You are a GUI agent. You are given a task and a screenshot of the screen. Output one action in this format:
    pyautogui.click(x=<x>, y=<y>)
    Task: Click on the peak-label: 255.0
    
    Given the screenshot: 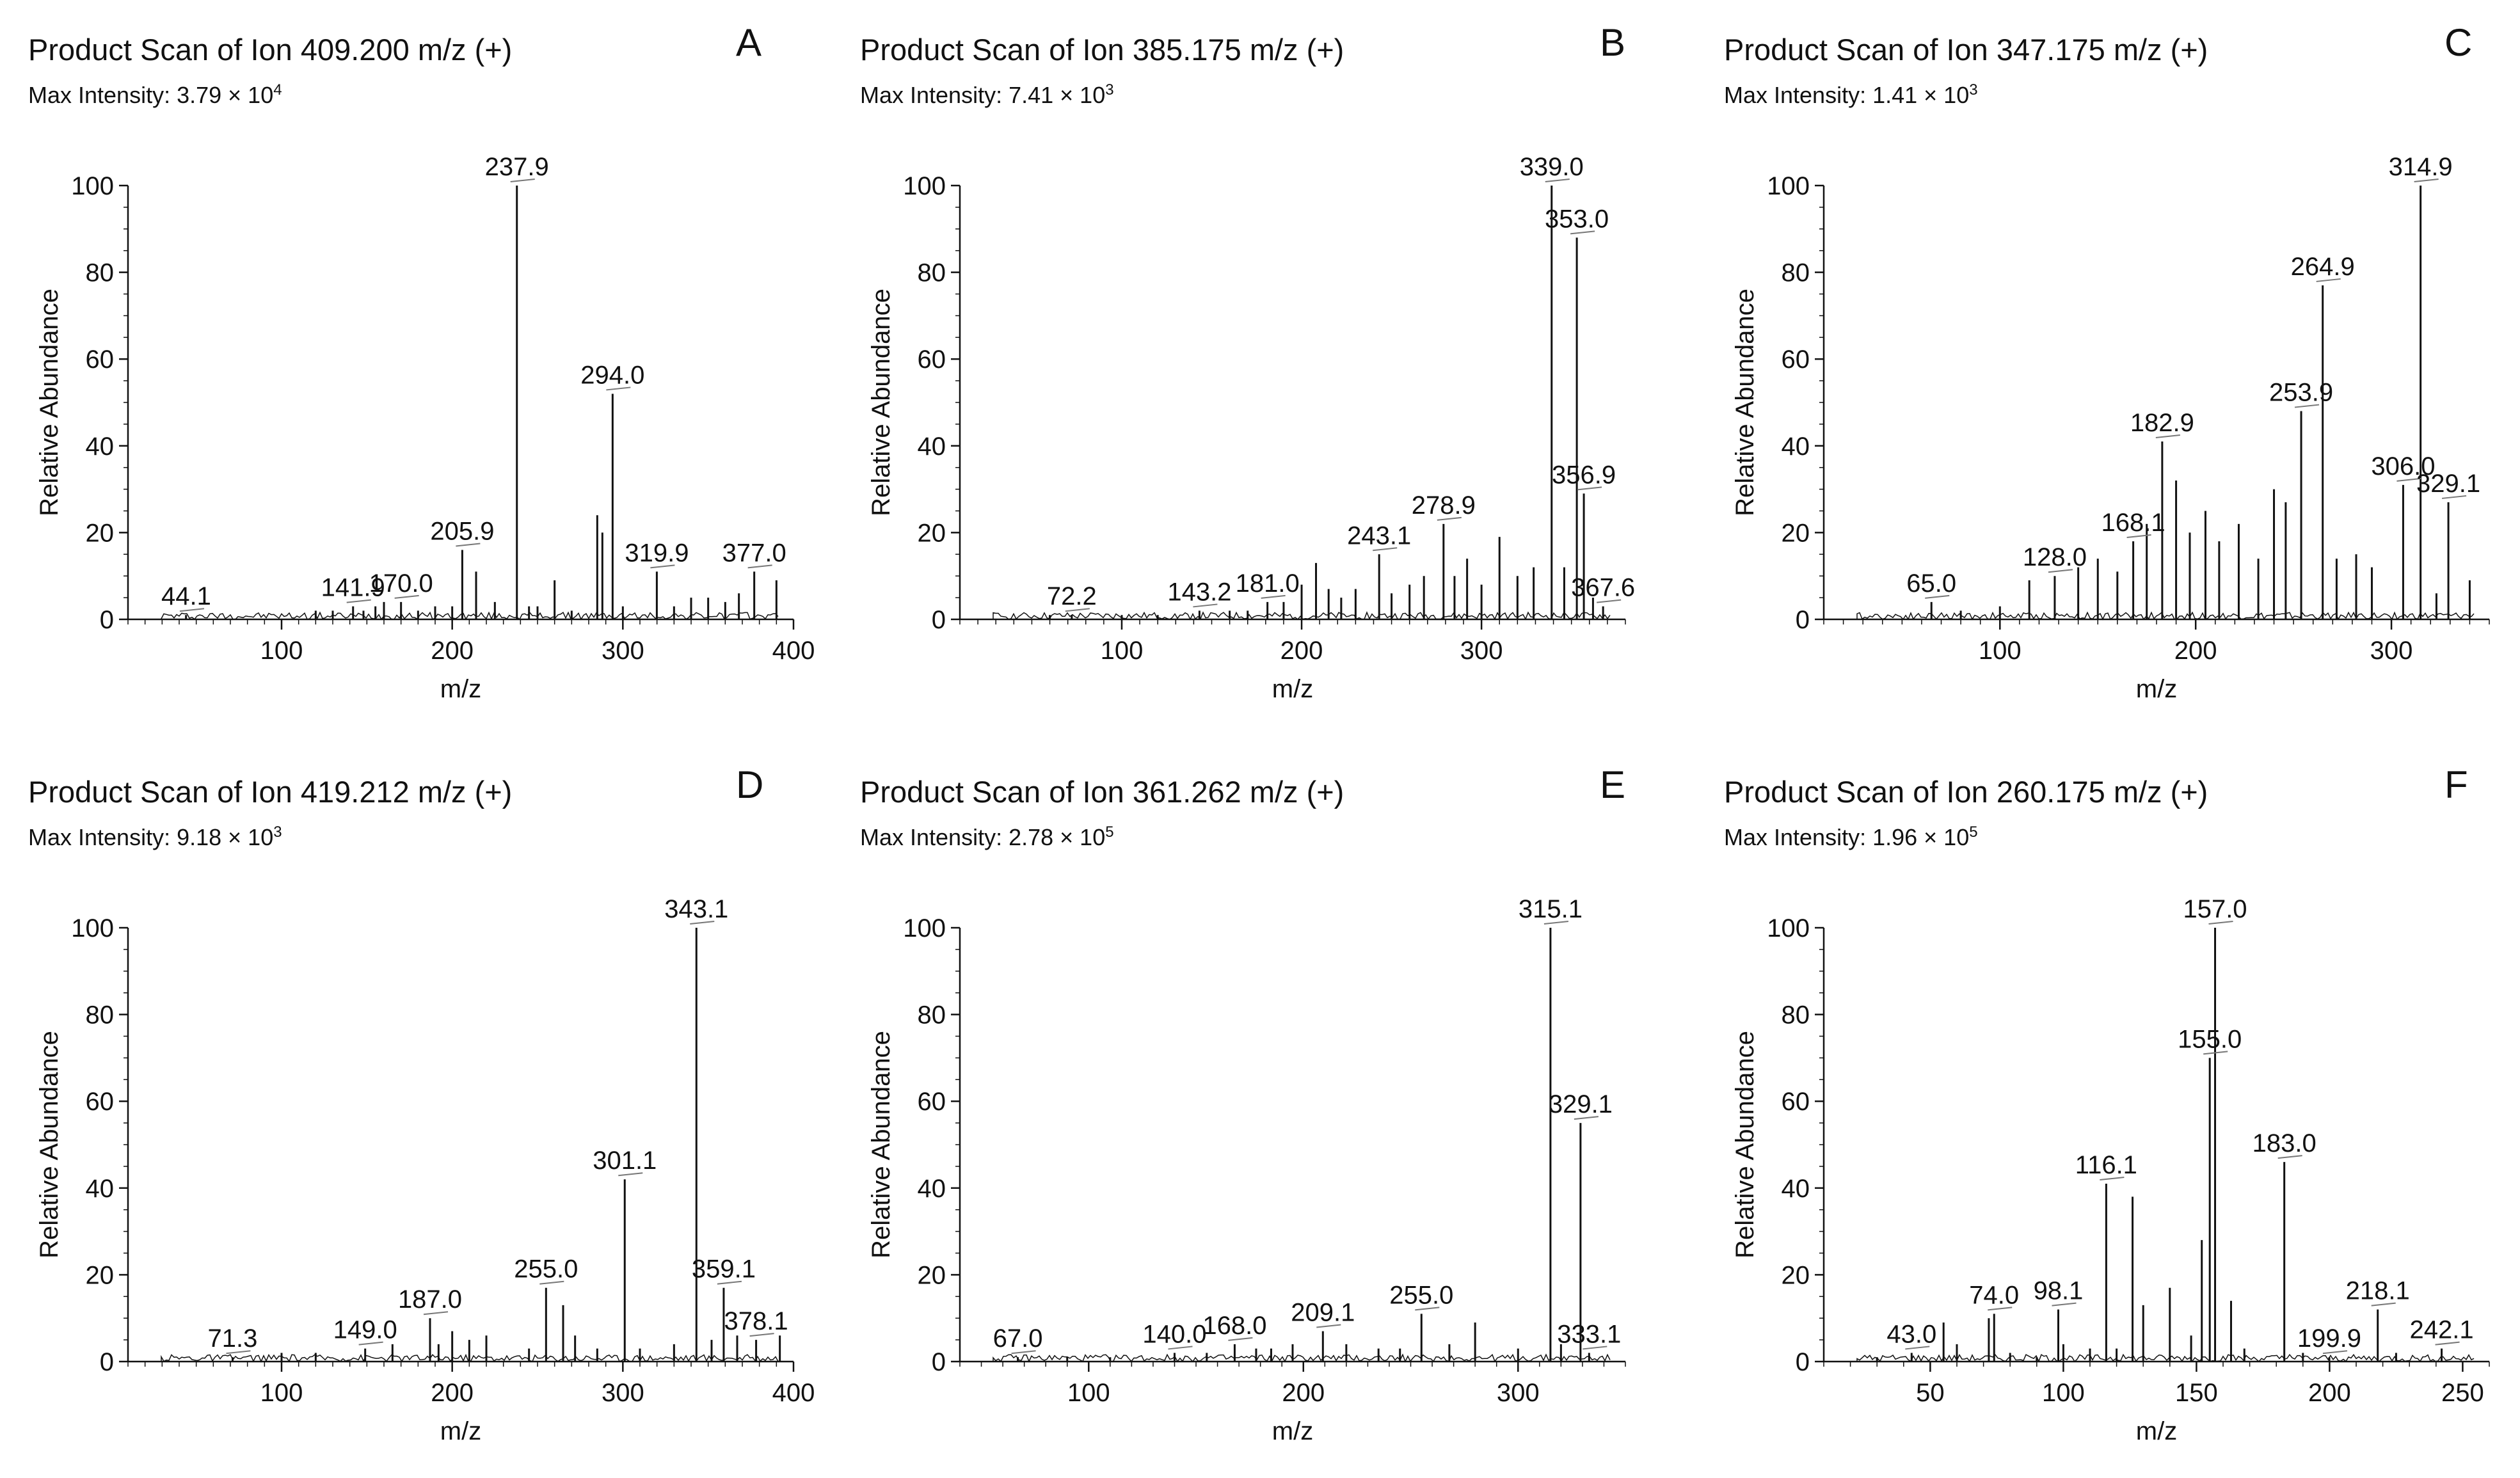 What is the action you would take?
    pyautogui.click(x=1421, y=1295)
    